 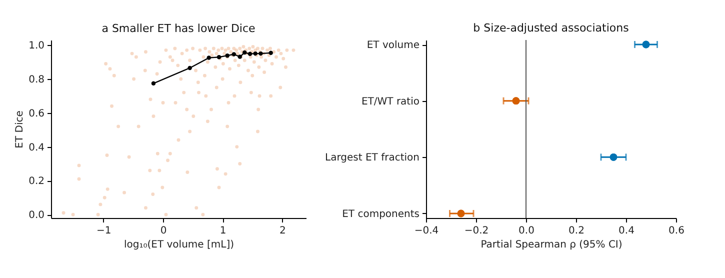 I want to click on x-tick-label: 1, so click(x=223, y=231).